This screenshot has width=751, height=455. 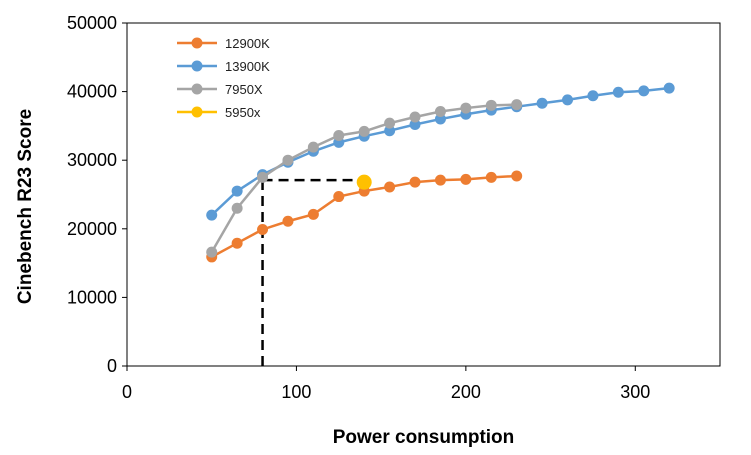 What do you see at coordinates (313, 272) in the screenshot?
I see `reference-lines` at bounding box center [313, 272].